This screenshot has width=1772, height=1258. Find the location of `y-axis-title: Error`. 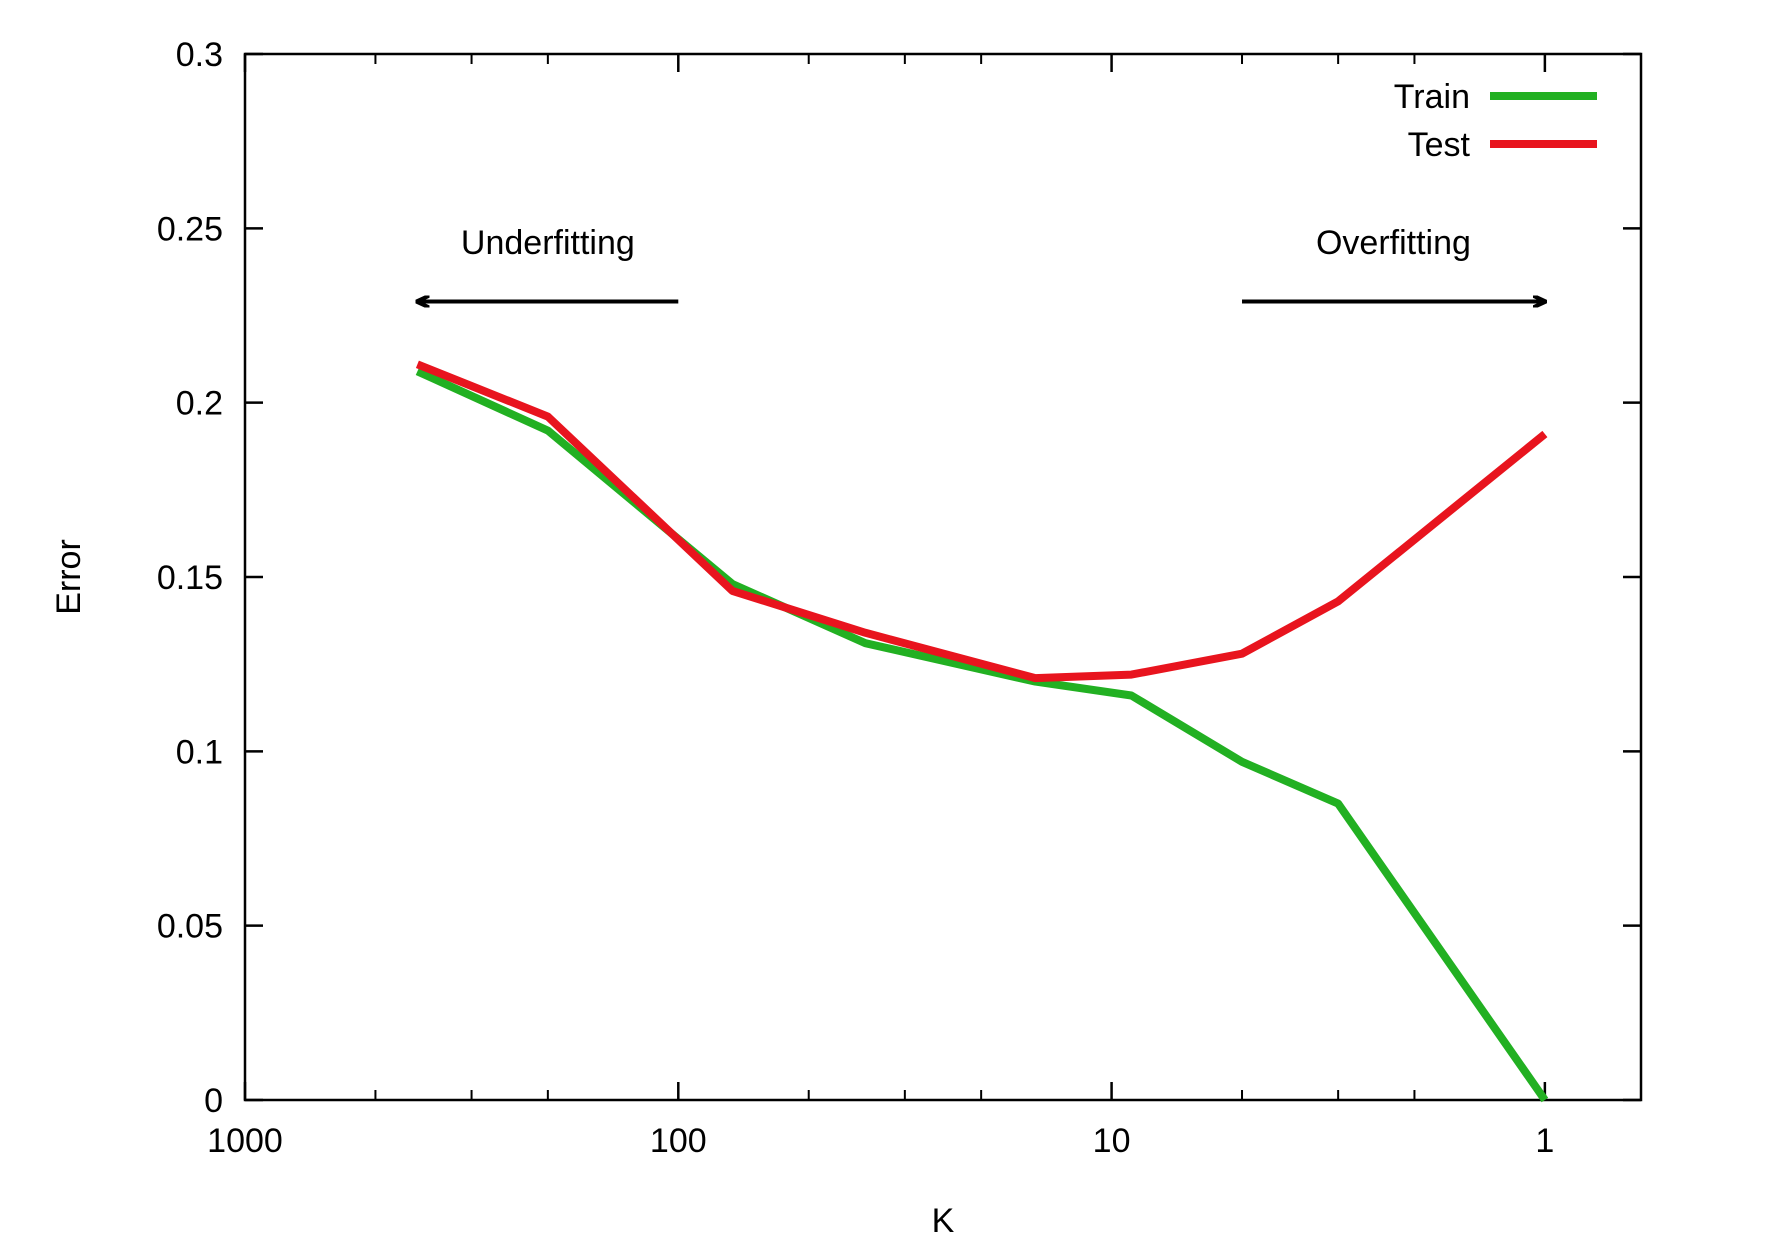

y-axis-title: Error is located at coordinates (69, 577).